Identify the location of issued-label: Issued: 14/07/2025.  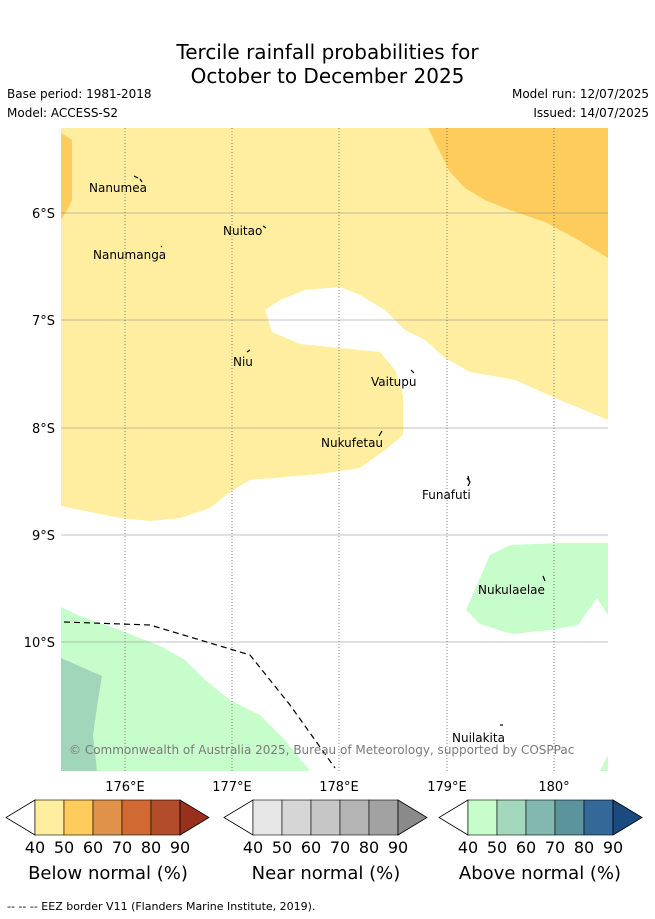
(591, 113).